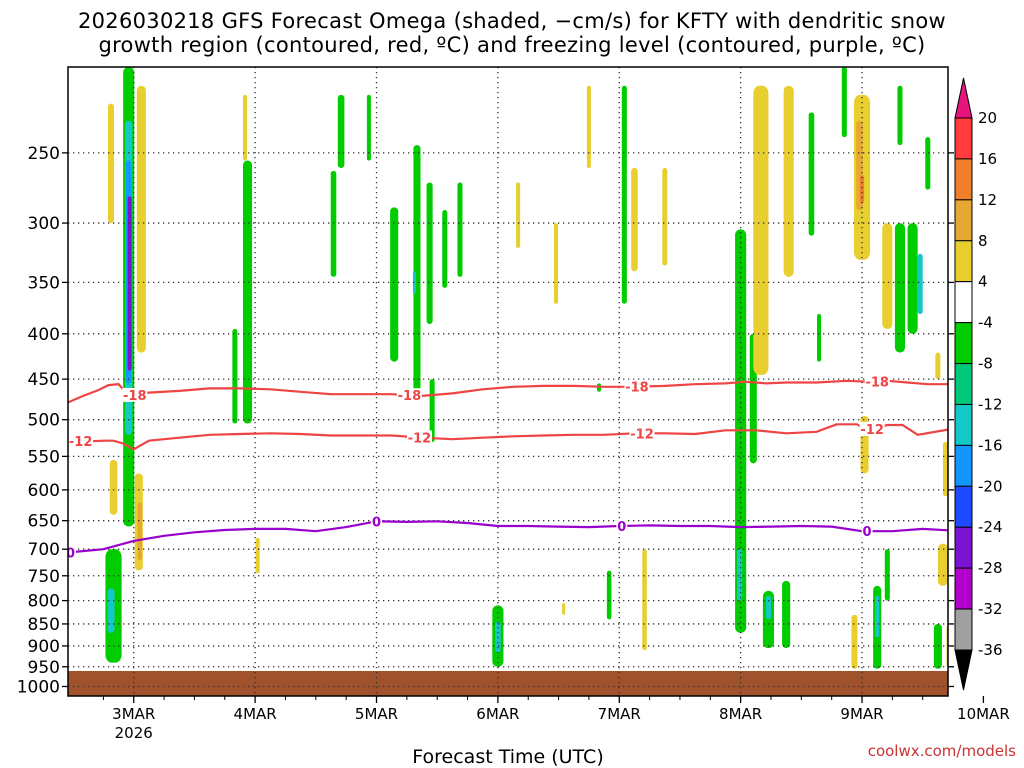  What do you see at coordinates (990, 445) in the screenshot?
I see `colorbar-label: -16` at bounding box center [990, 445].